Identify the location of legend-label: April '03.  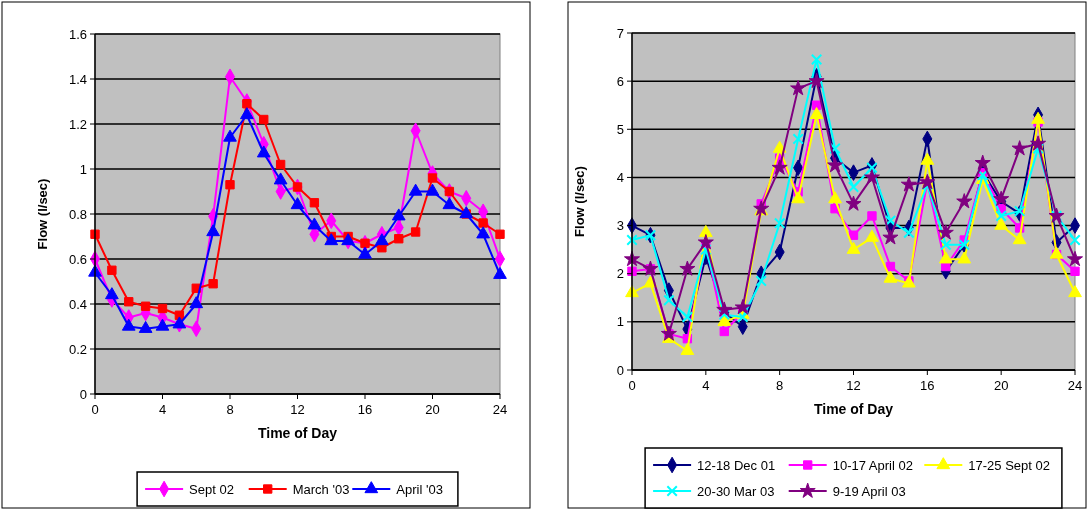
(419, 489).